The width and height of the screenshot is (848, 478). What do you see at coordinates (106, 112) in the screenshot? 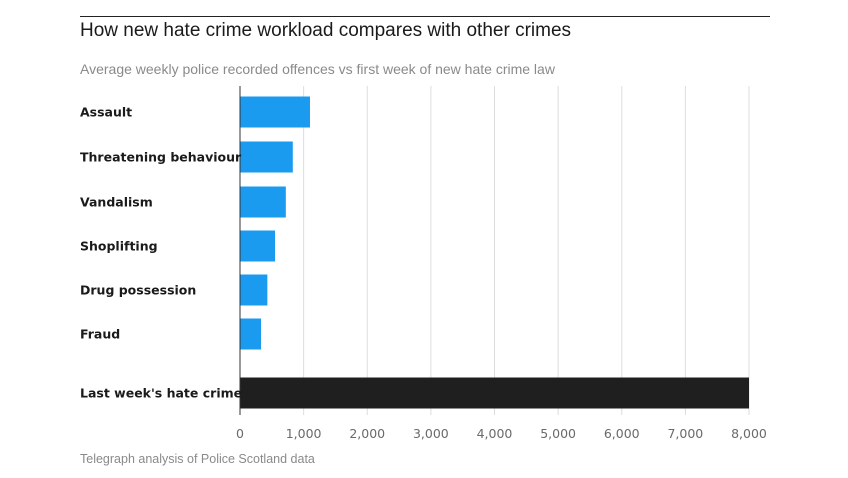
I see `category-label: Assault` at bounding box center [106, 112].